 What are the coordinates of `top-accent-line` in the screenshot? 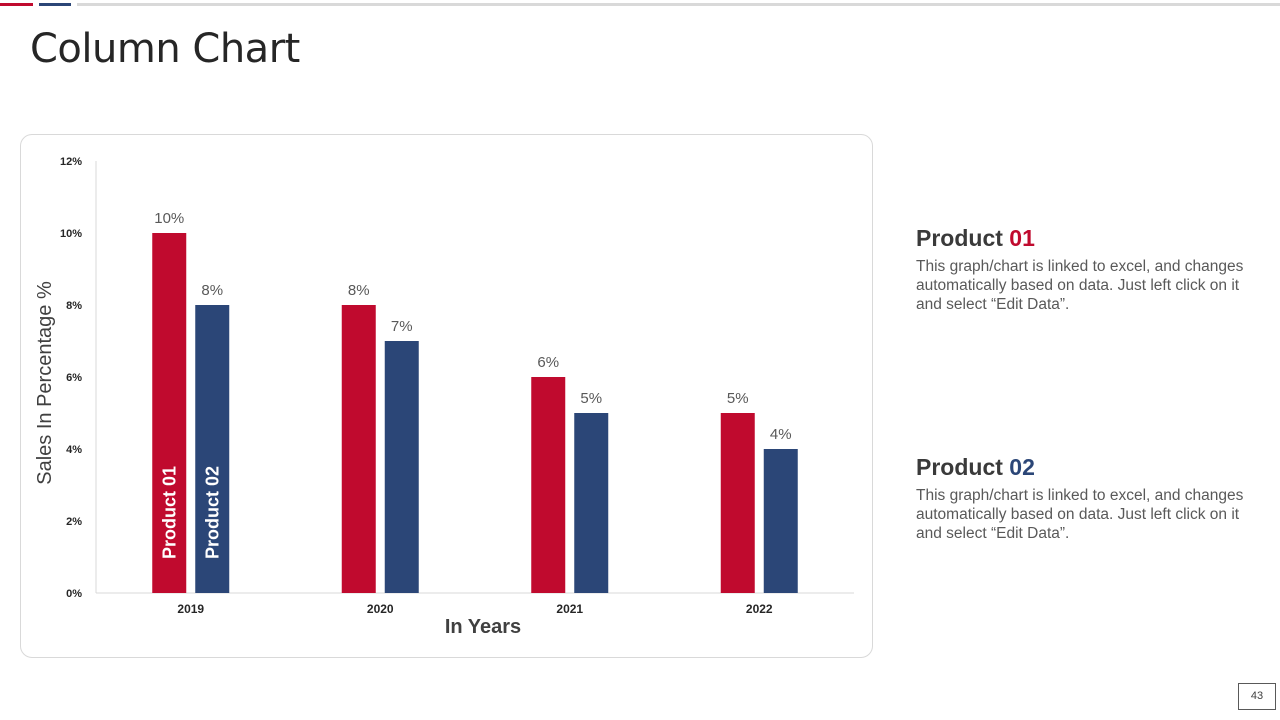 It's located at (678, 4).